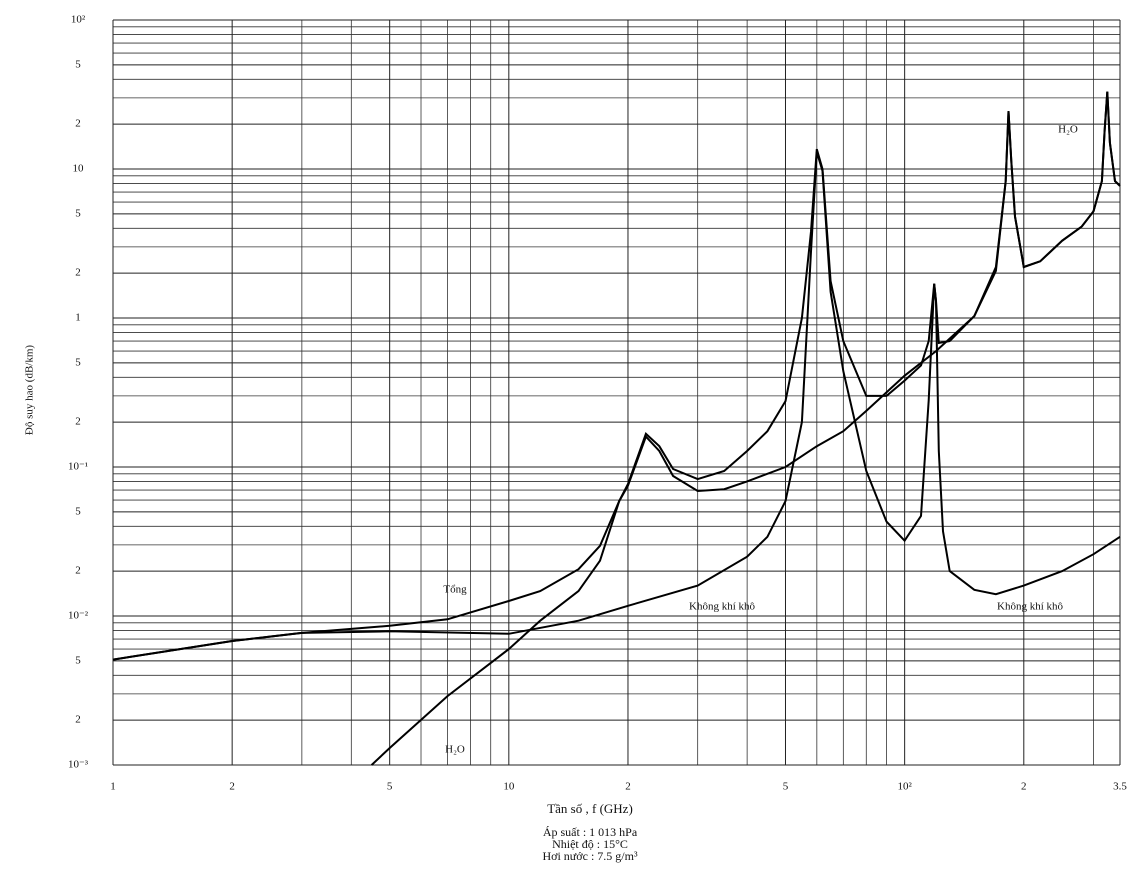  Describe the element at coordinates (590, 844) in the screenshot. I see `note: Nhiệt độ : 15°C` at that location.